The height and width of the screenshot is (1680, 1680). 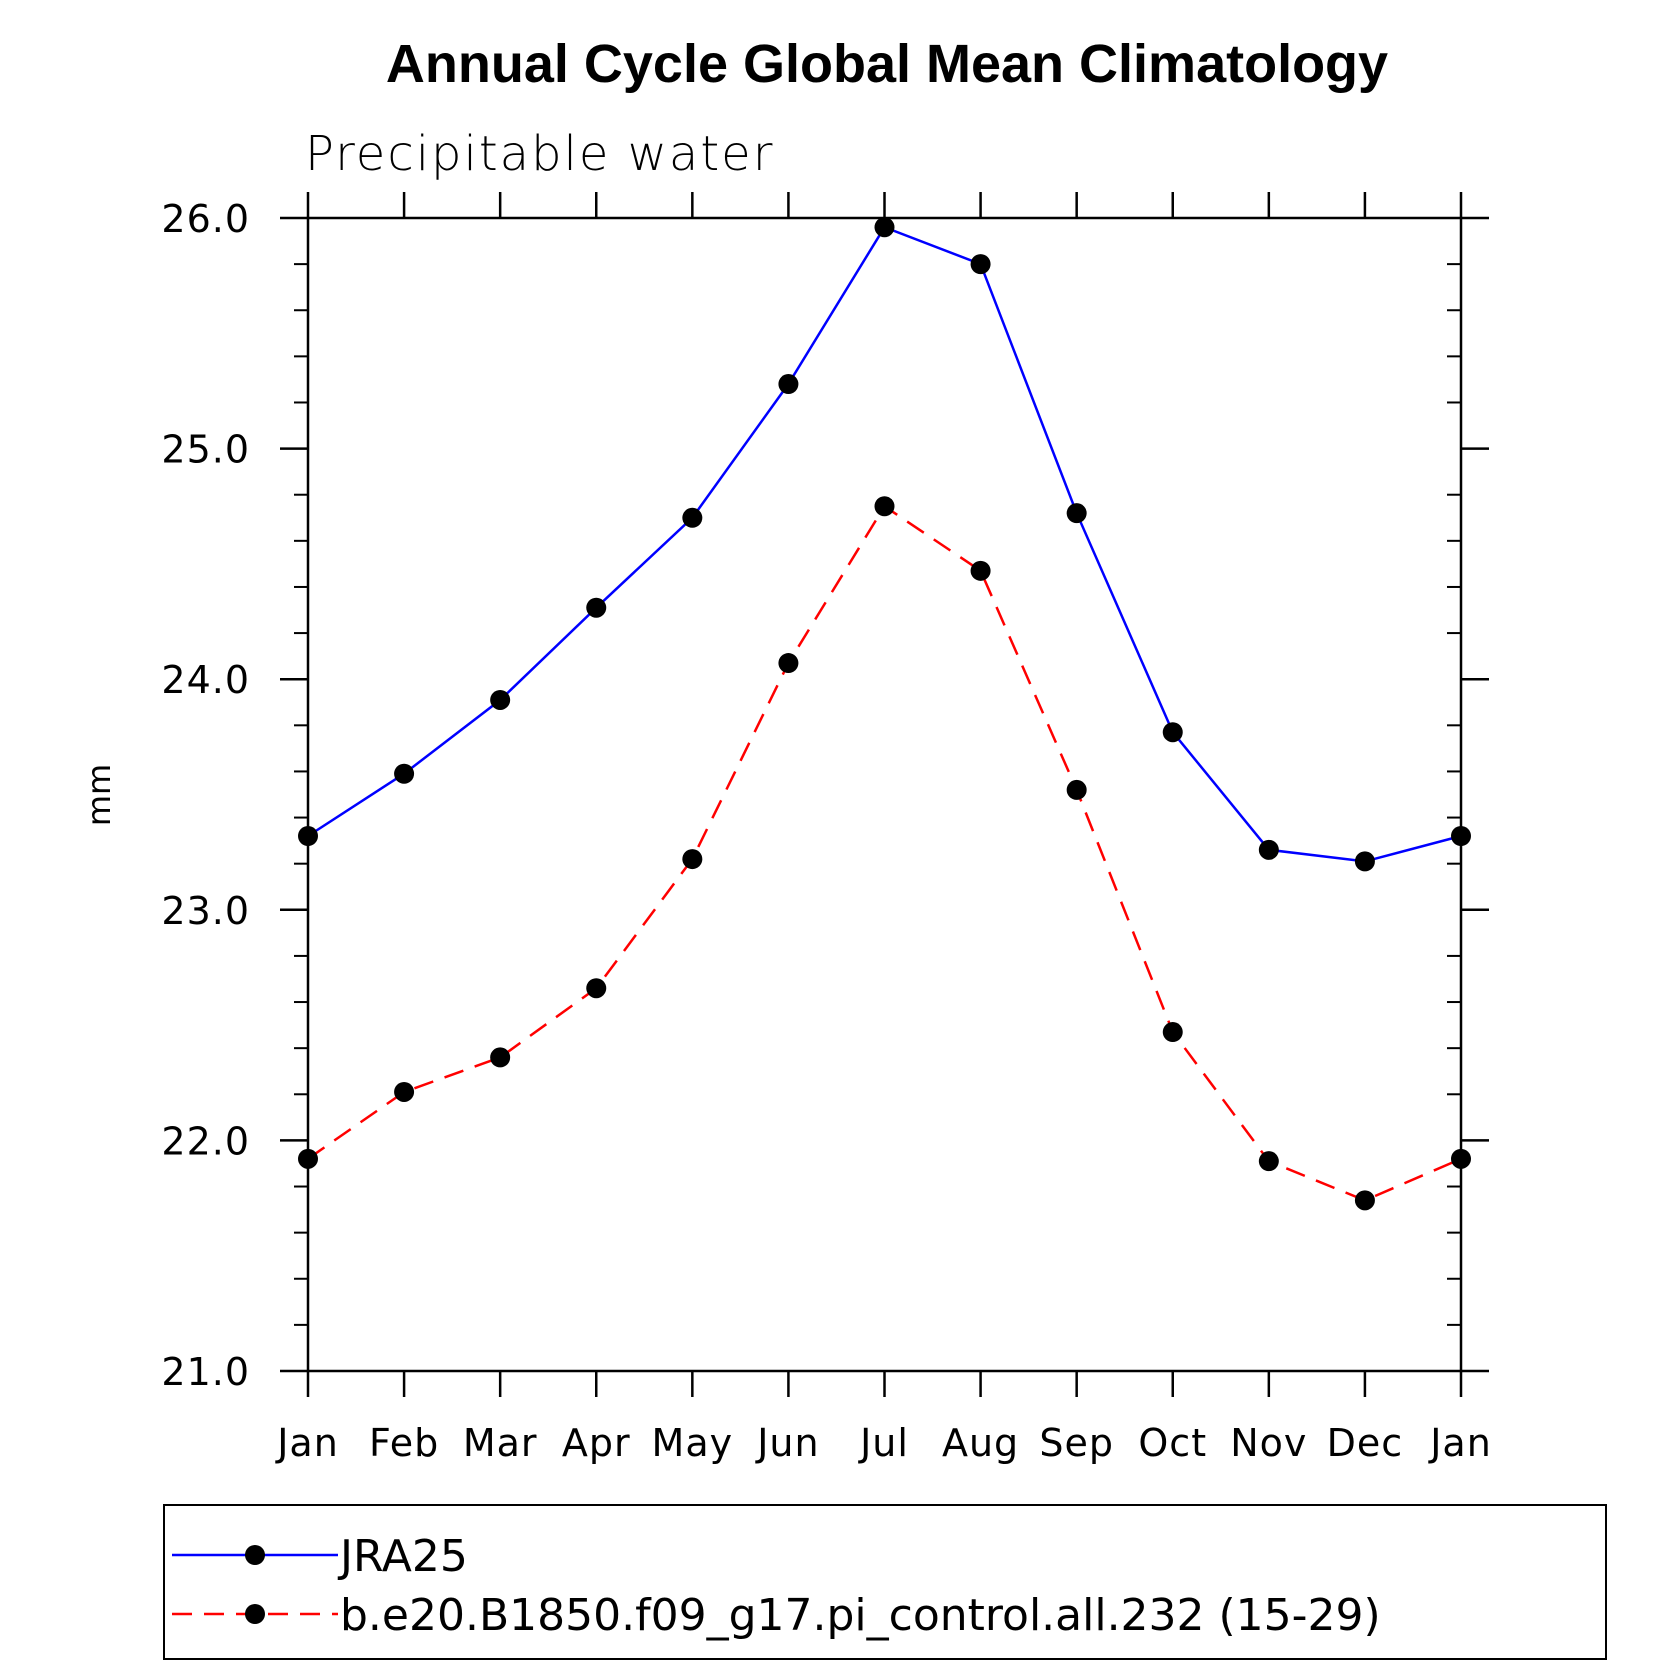 I want to click on legend-box, so click(x=885, y=1582).